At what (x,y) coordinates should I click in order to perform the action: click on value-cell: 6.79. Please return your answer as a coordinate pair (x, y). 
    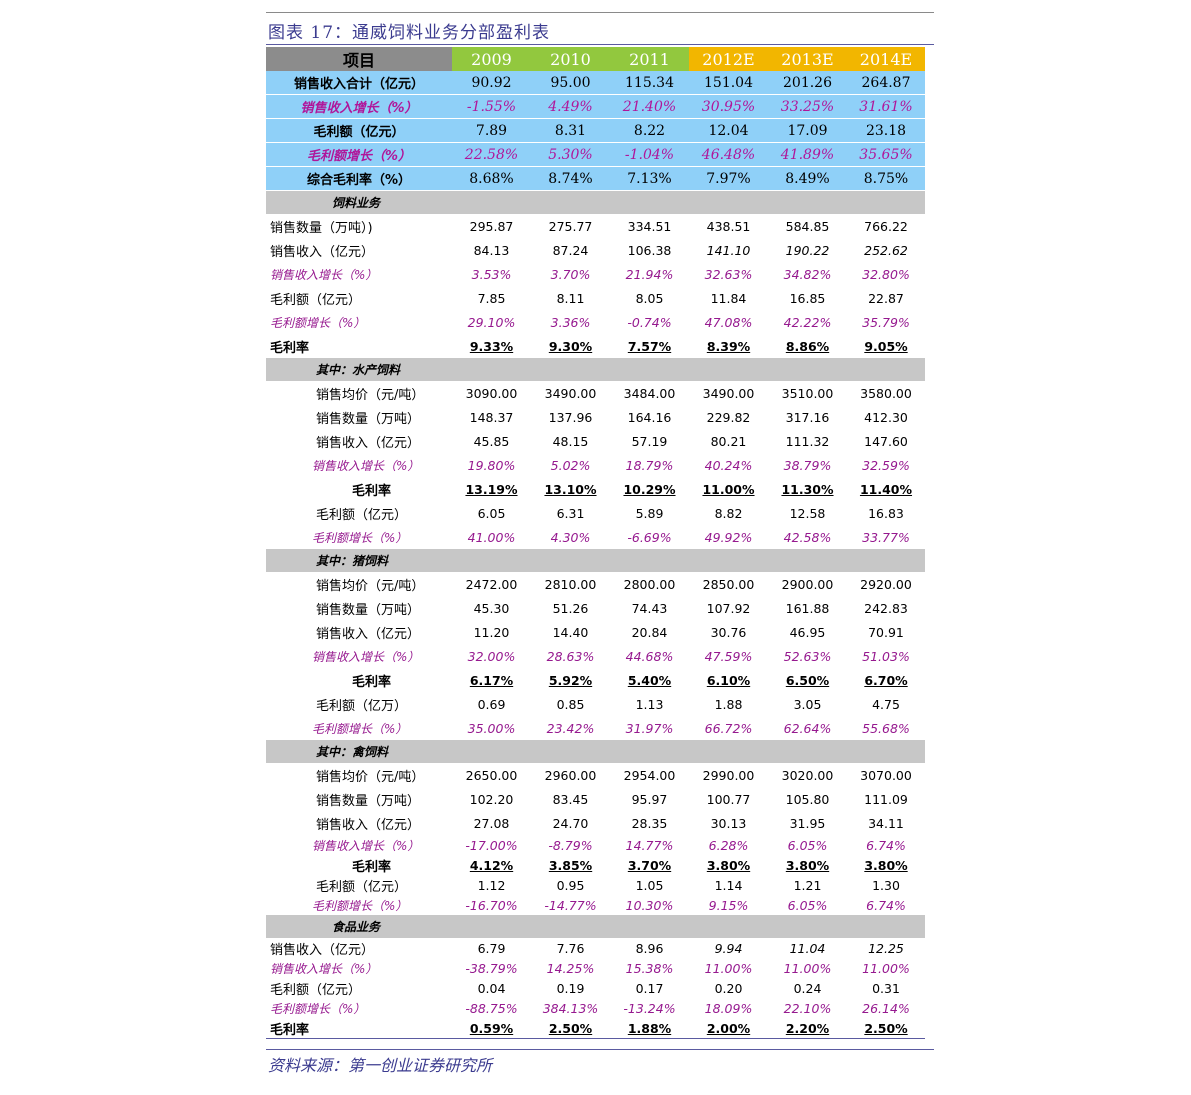
    Looking at the image, I should click on (491, 948).